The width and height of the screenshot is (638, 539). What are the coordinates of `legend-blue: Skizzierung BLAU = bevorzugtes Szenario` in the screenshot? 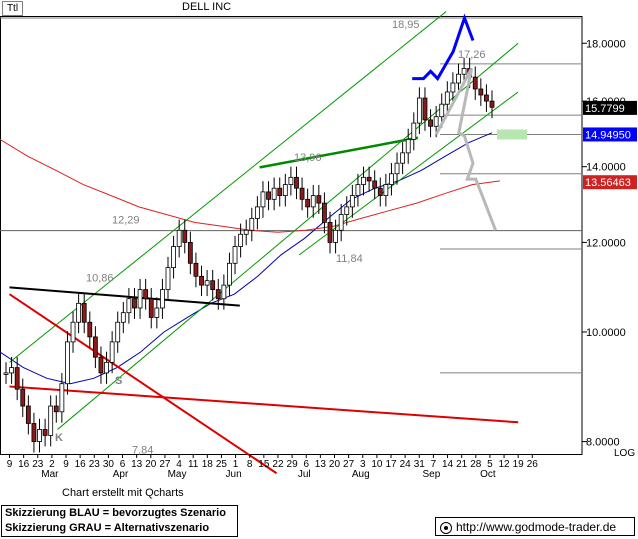 It's located at (115, 513).